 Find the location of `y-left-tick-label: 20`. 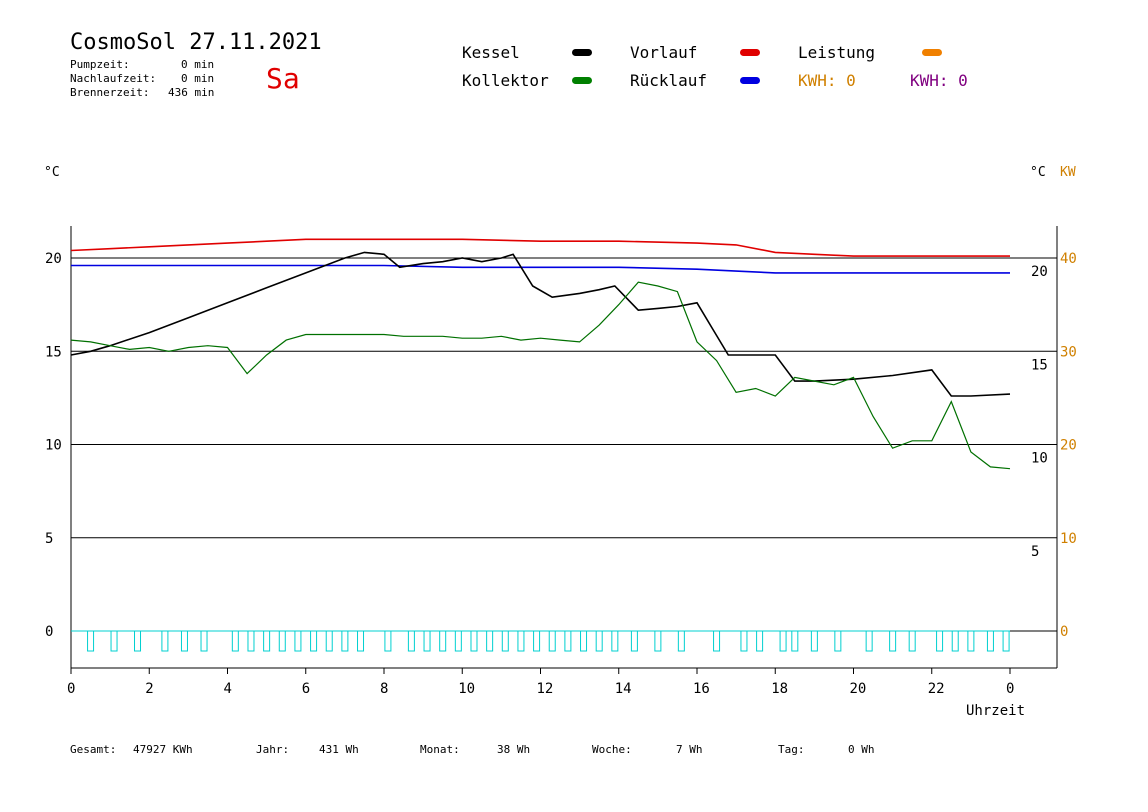

y-left-tick-label: 20 is located at coordinates (53, 259).